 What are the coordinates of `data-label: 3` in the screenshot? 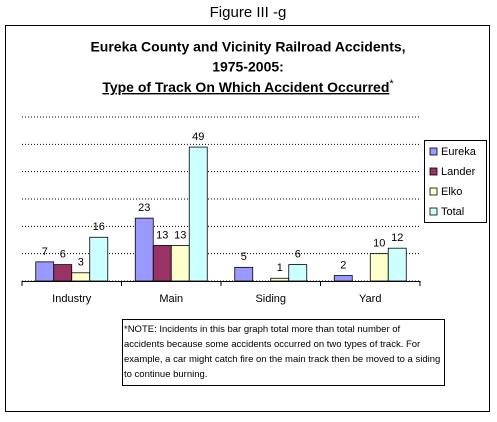 It's located at (81, 263).